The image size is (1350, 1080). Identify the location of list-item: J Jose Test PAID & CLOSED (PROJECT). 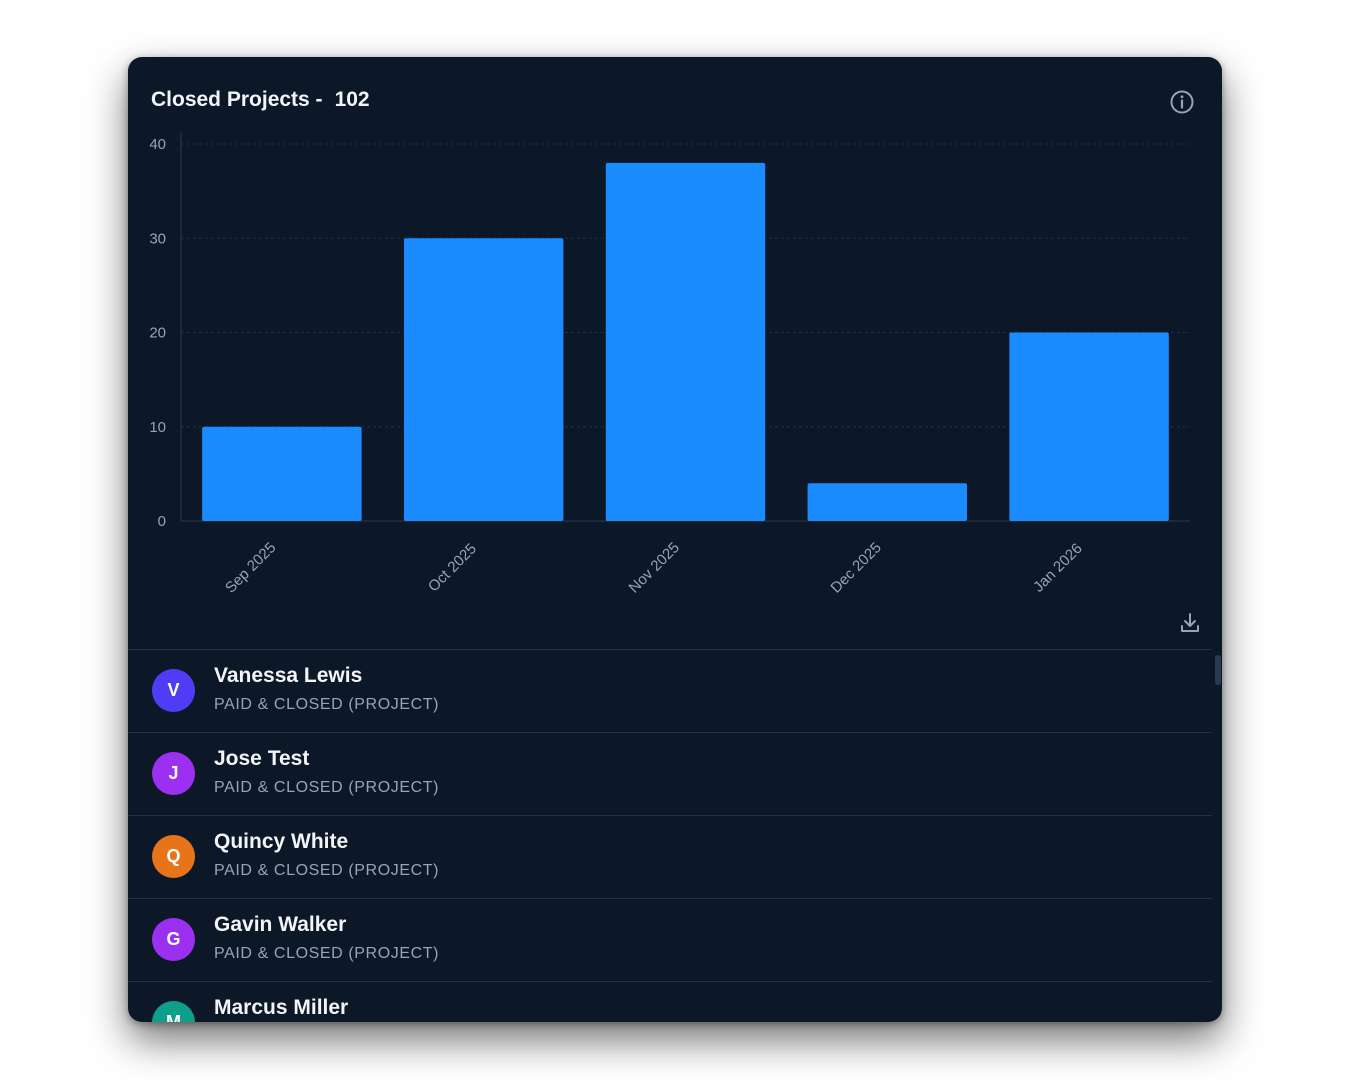
(670, 773).